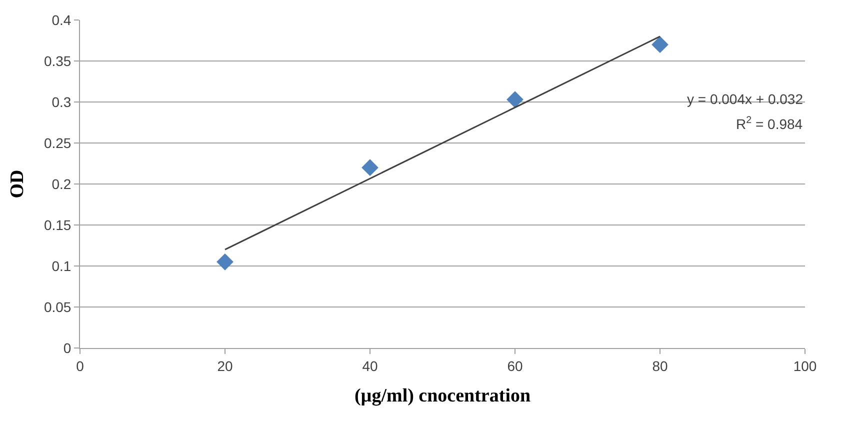  Describe the element at coordinates (370, 366) in the screenshot. I see `x-tick-label: 40` at that location.